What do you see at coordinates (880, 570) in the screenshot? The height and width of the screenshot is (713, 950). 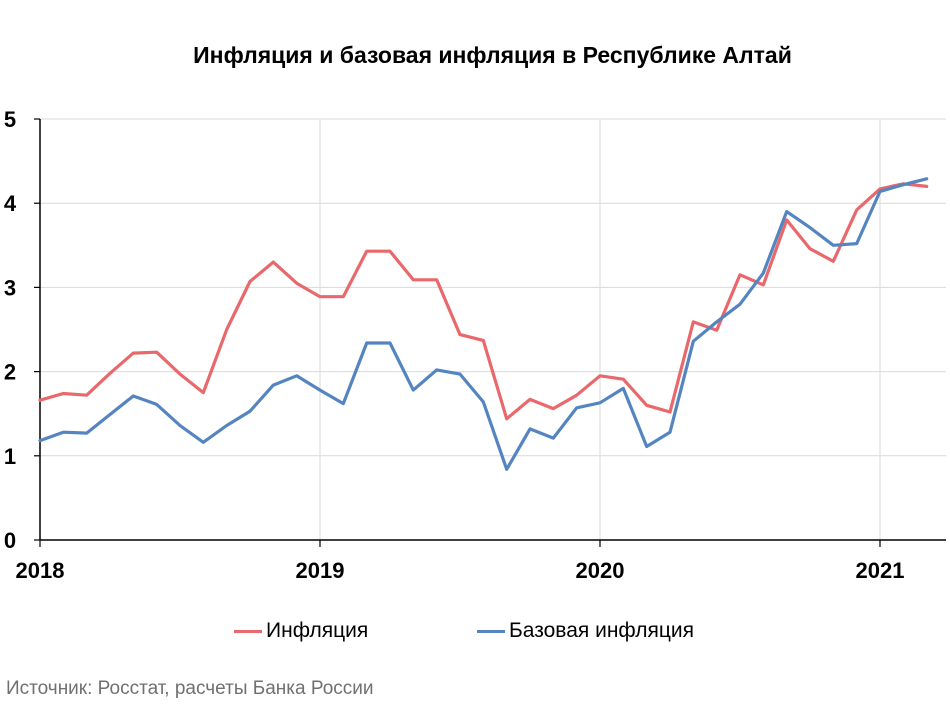 I see `x-tick-label: 2021` at bounding box center [880, 570].